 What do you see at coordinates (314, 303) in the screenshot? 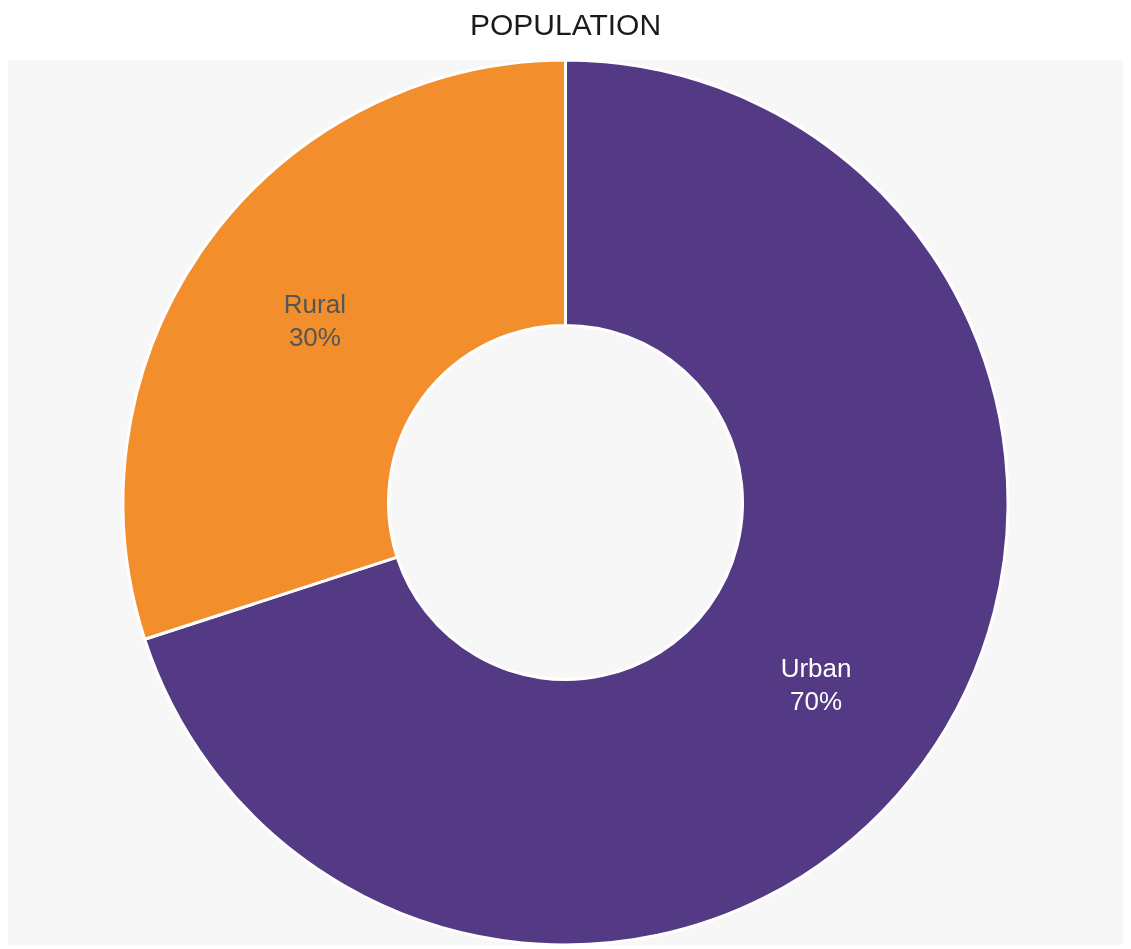
I see `slice-label: Rural` at bounding box center [314, 303].